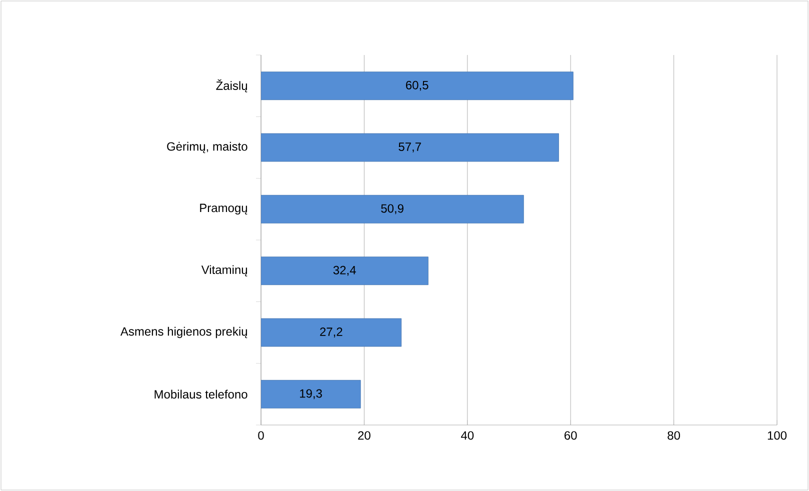 This screenshot has width=809, height=491. I want to click on x-tick-label: 20, so click(364, 435).